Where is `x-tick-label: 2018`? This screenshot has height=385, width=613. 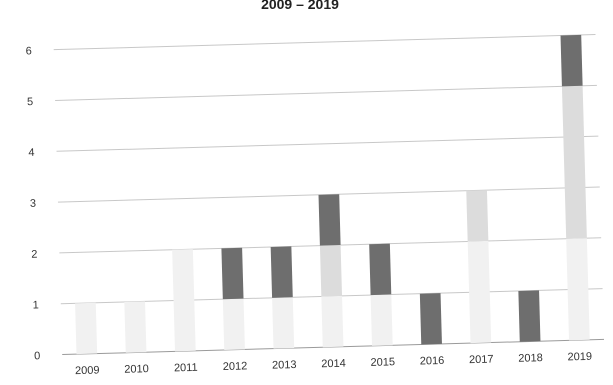
x-tick-label: 2018 is located at coordinates (530, 358).